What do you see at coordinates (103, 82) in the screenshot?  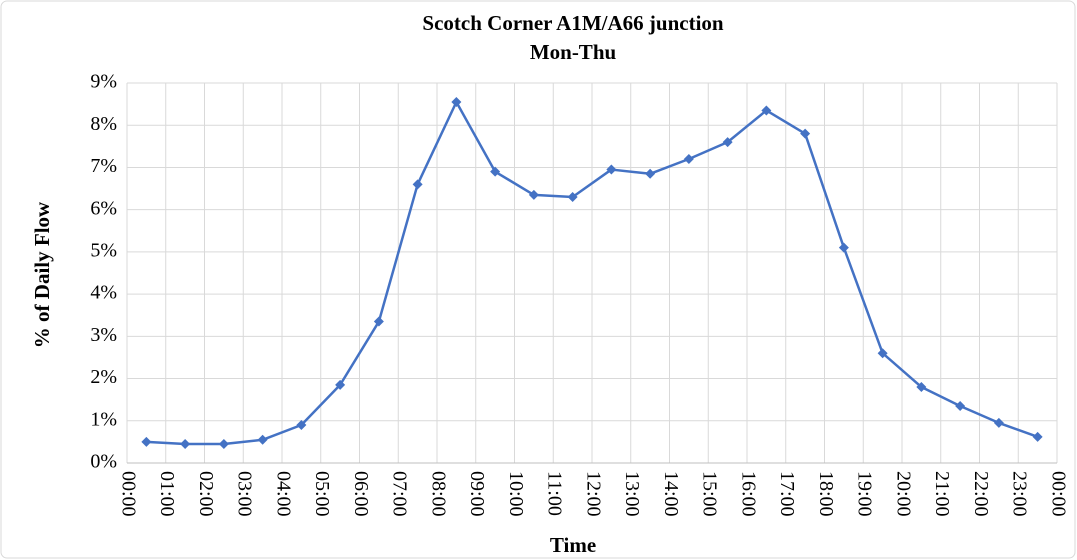 I see `y-tick-label: 9%` at bounding box center [103, 82].